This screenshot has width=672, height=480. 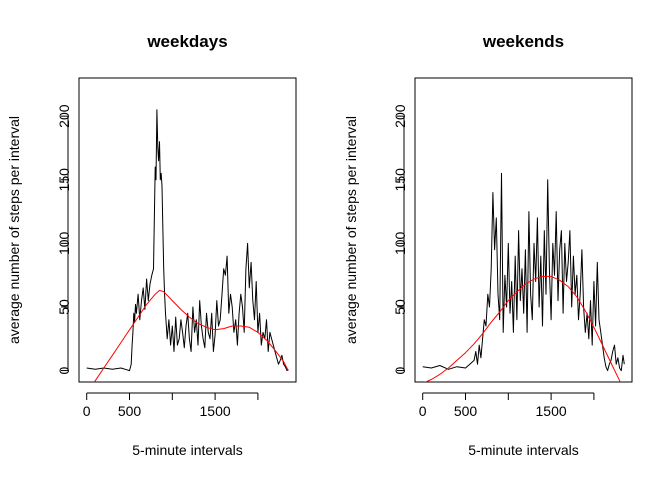 What do you see at coordinates (186, 41) in the screenshot?
I see `chart-title: weekdays` at bounding box center [186, 41].